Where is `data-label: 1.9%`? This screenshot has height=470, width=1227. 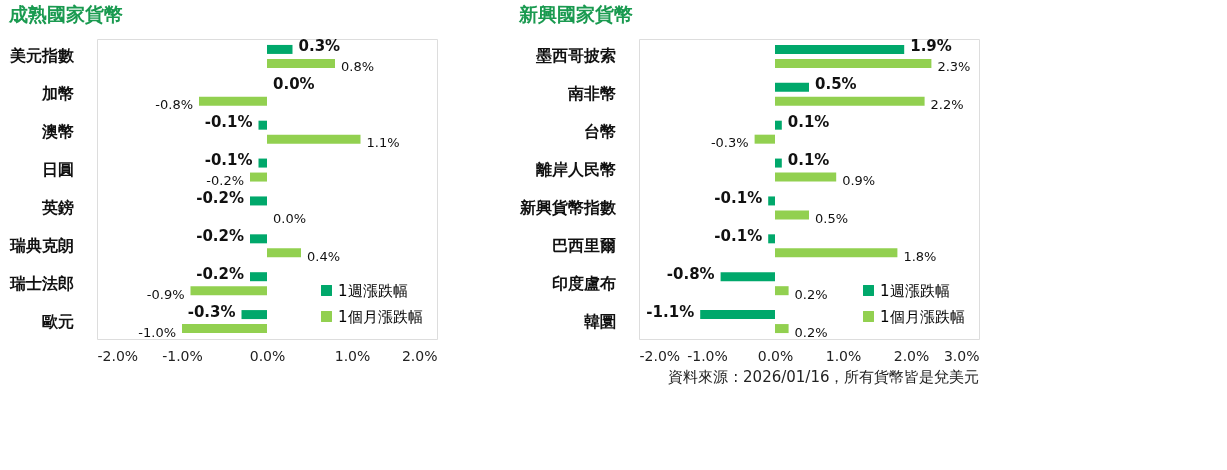
data-label: 1.9% is located at coordinates (931, 46).